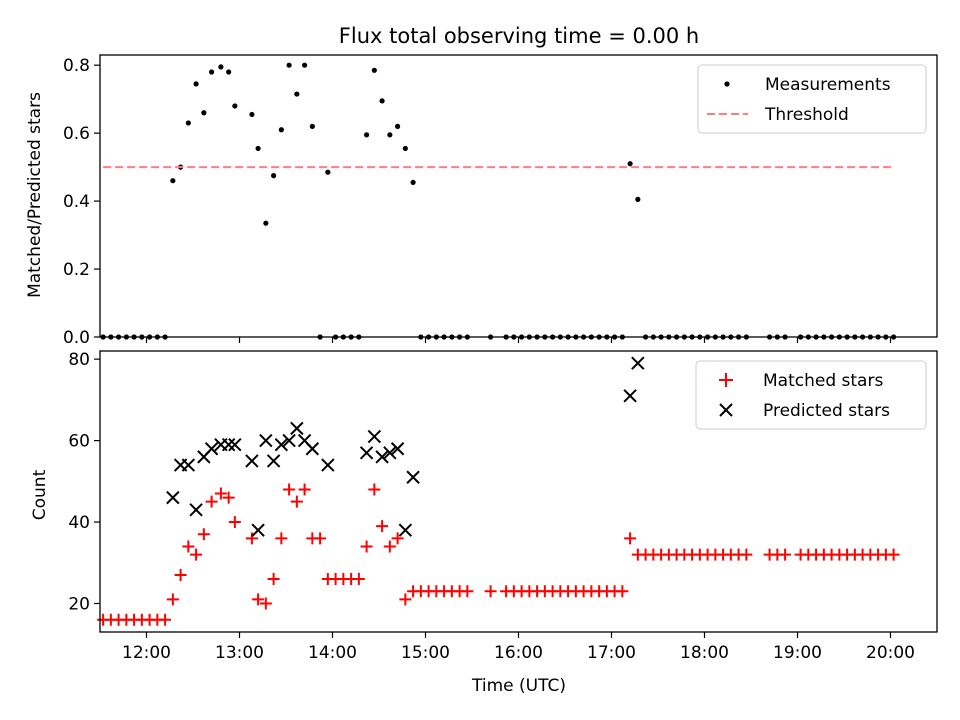 This screenshot has height=720, width=960. Describe the element at coordinates (35, 195) in the screenshot. I see `top-ylabel: Matched/Predicted stars` at that location.